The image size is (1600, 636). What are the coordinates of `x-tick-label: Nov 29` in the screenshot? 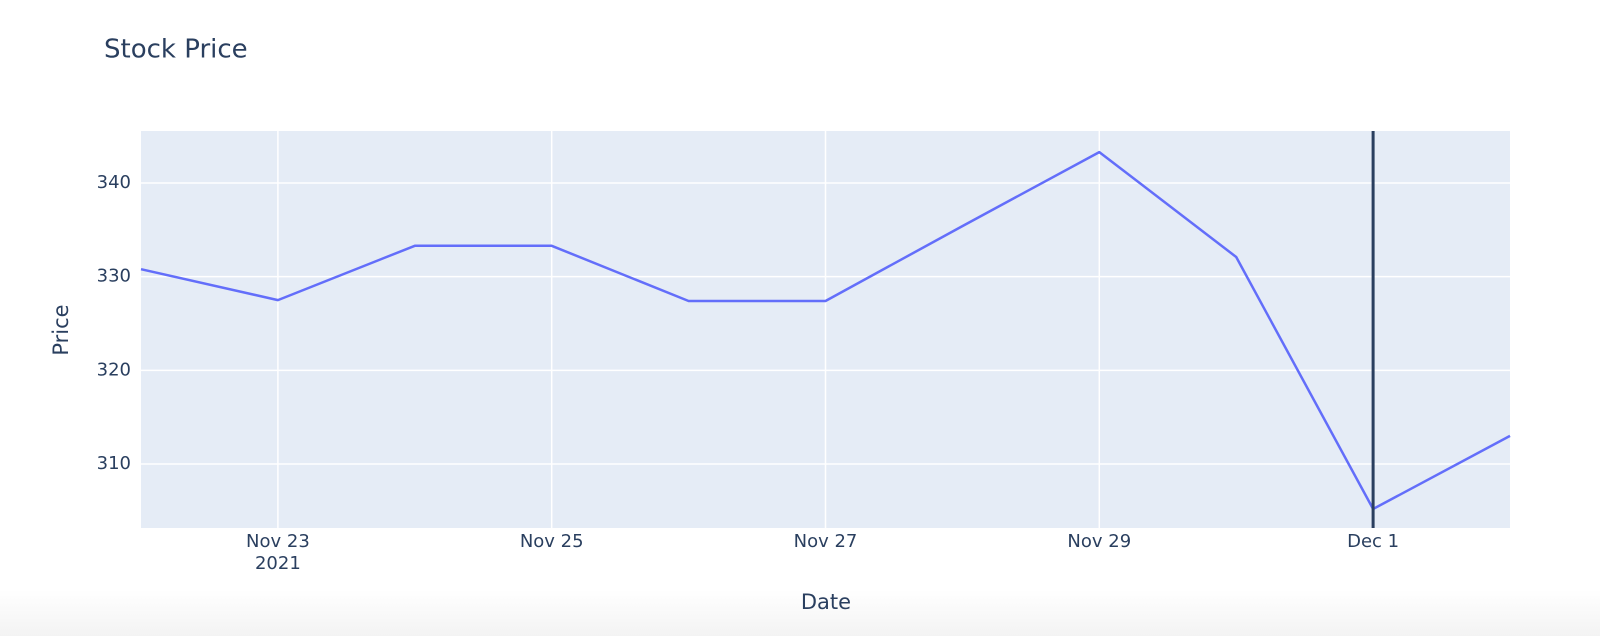 It's located at (1099, 541).